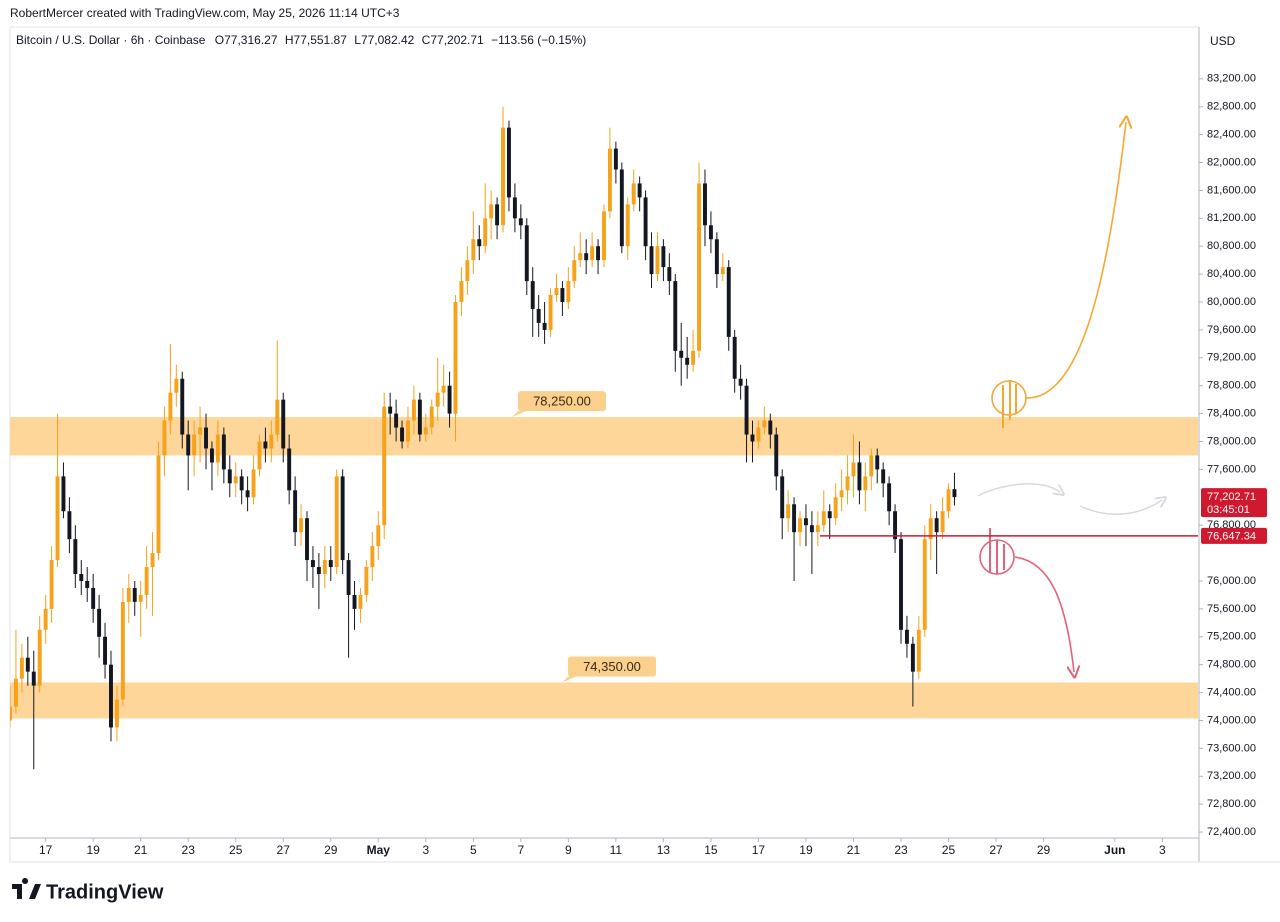 The height and width of the screenshot is (922, 1280). I want to click on y-tick-label: 77,600.00, so click(1231, 469).